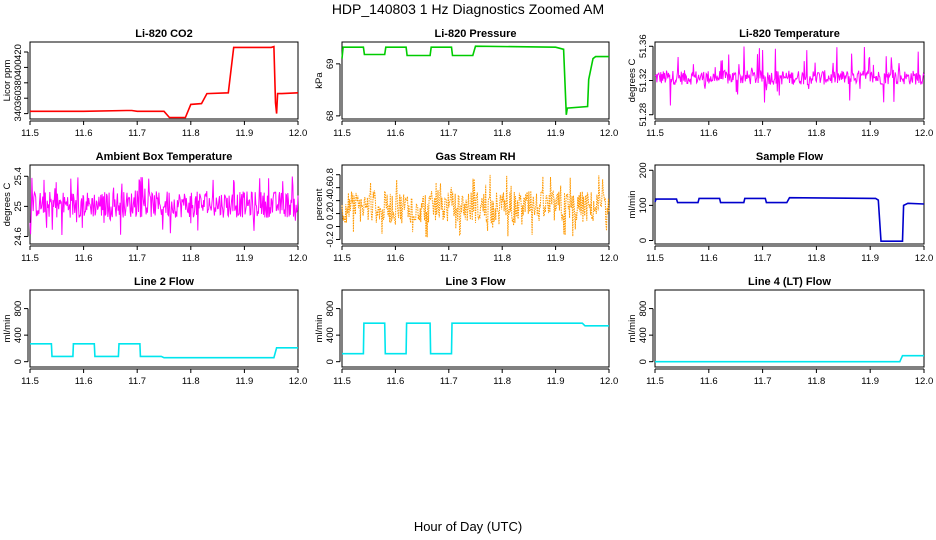  I want to click on x-tick-label-line-2-flow: 11.5, so click(30, 381).